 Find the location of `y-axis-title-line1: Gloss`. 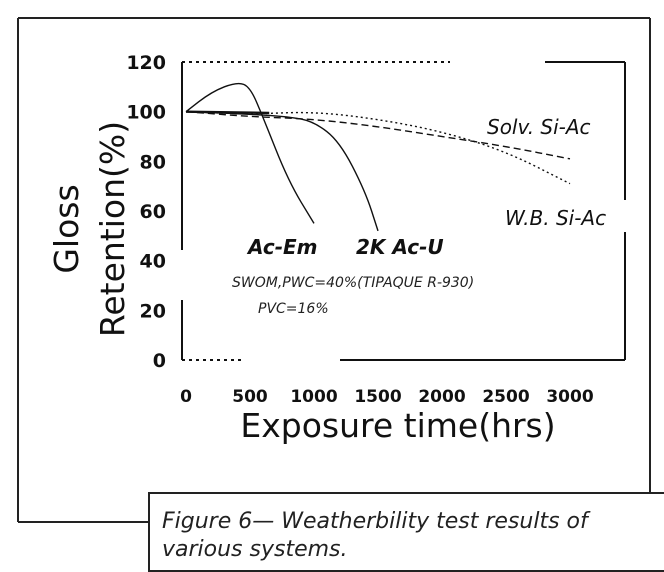

y-axis-title-line1: Gloss is located at coordinates (66, 228).